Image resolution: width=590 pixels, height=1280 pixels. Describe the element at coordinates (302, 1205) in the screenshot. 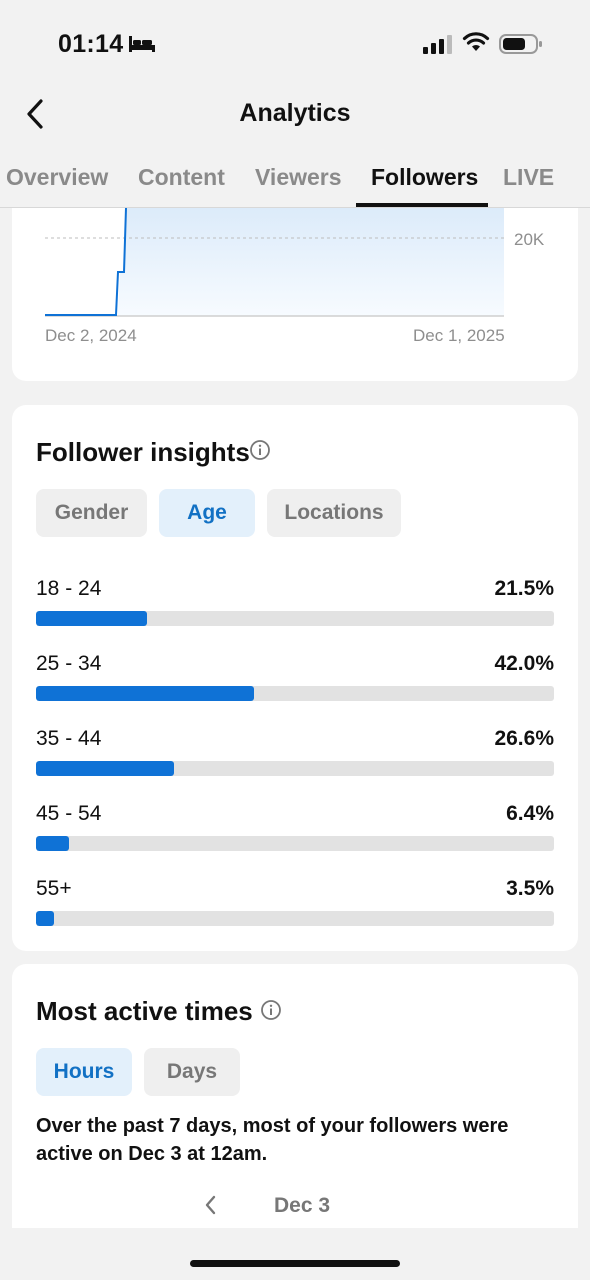

I see `current-date-label: Dec 3` at that location.